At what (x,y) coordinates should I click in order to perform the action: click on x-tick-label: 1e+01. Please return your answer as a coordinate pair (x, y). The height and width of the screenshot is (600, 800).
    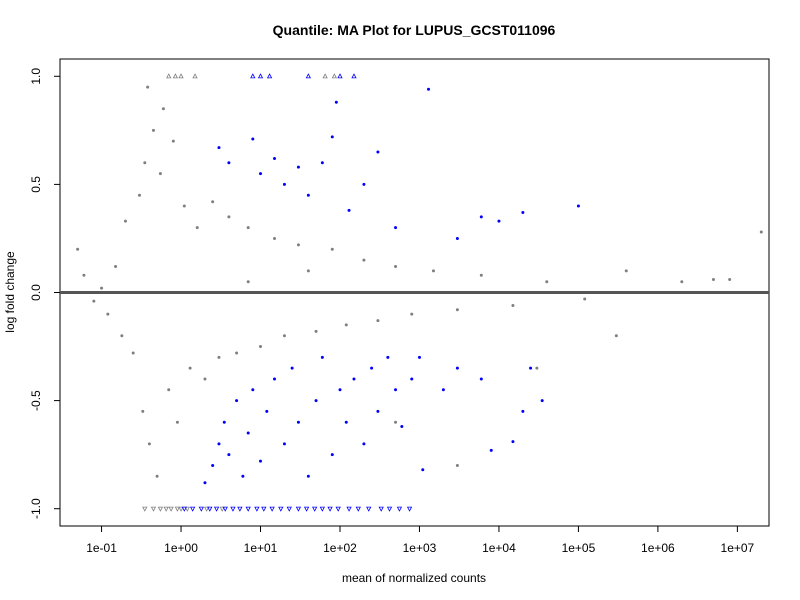
    Looking at the image, I should click on (261, 548).